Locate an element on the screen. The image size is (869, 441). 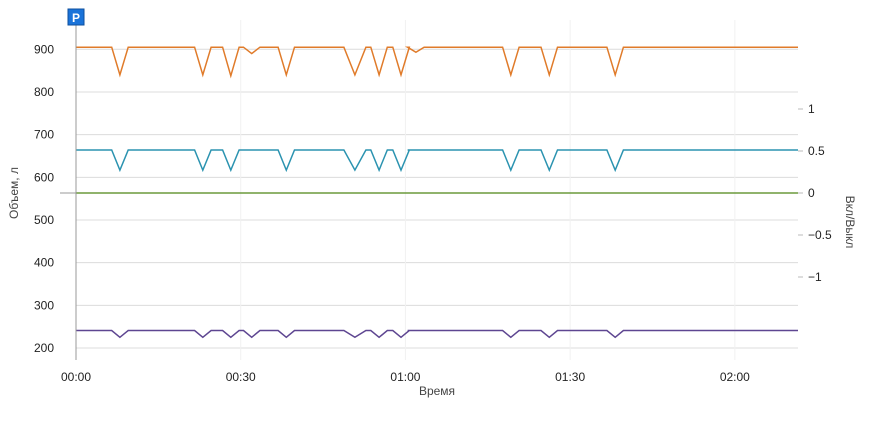
x-axis-label: Время is located at coordinates (437, 391).